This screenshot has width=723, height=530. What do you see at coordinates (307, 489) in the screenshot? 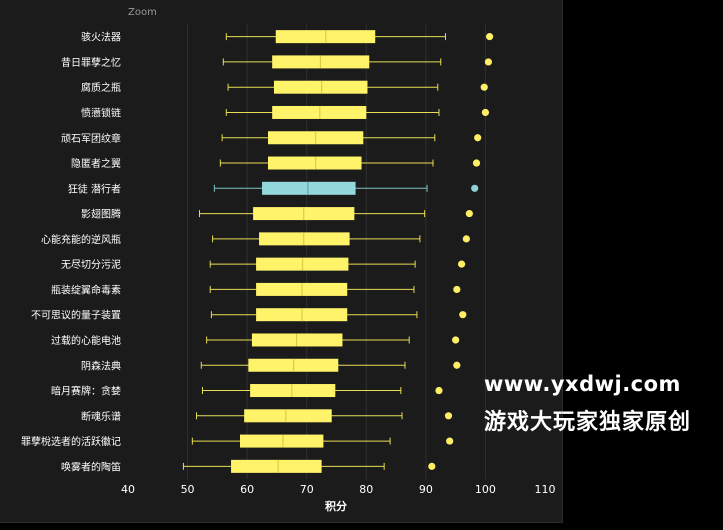
I see `x-tick-label: 70` at bounding box center [307, 489].